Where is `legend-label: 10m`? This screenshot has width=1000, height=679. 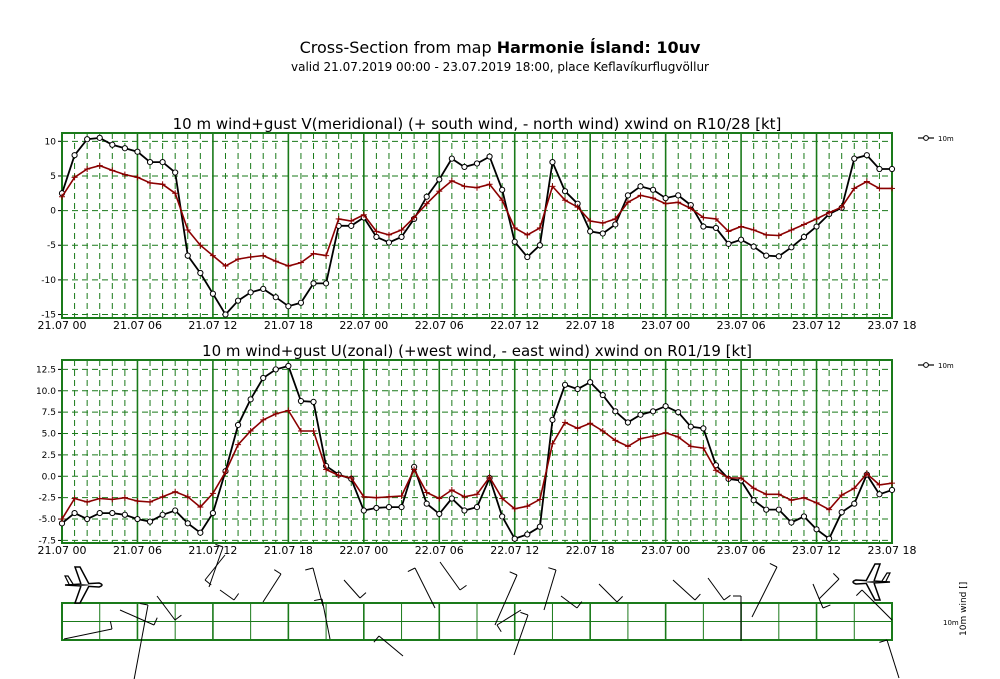
legend-label: 10m is located at coordinates (946, 139).